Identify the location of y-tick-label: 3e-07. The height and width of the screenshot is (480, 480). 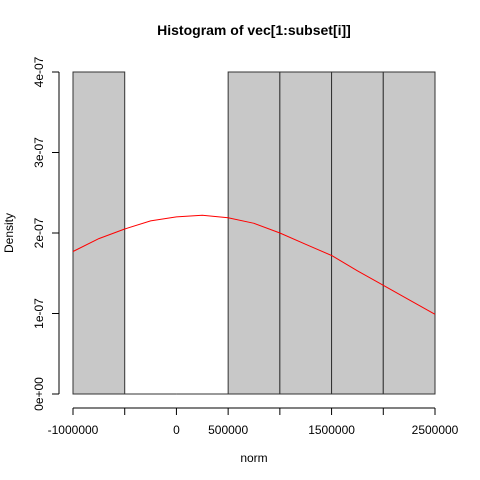
(39, 152).